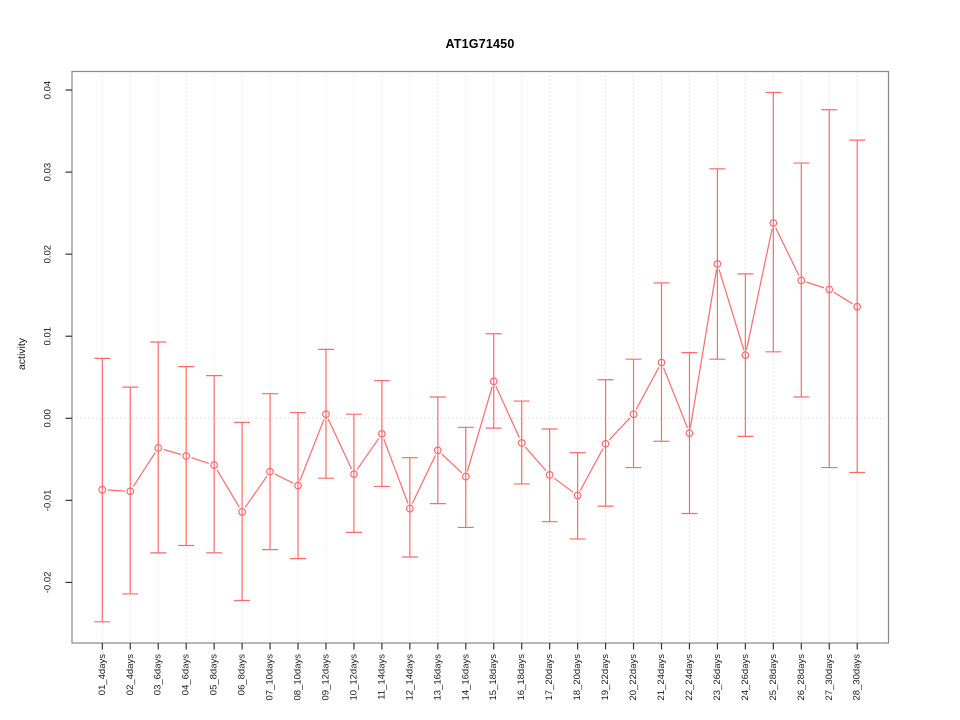  What do you see at coordinates (48, 501) in the screenshot?
I see `y-tick-label: -0.01` at bounding box center [48, 501].